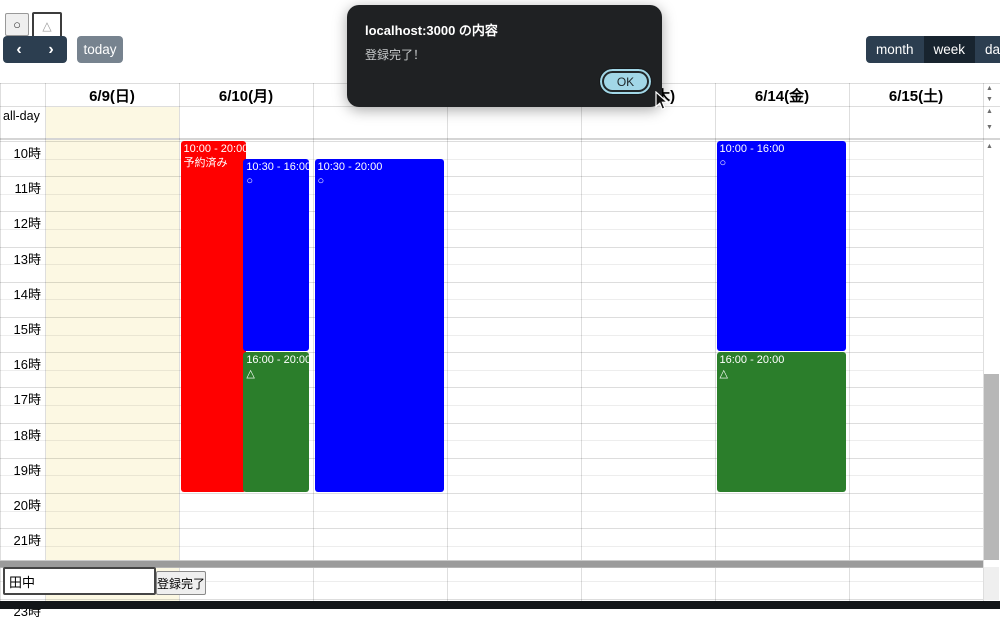 This screenshot has height=620, width=1000. I want to click on event-time: 10:30 - 16:00, so click(277, 166).